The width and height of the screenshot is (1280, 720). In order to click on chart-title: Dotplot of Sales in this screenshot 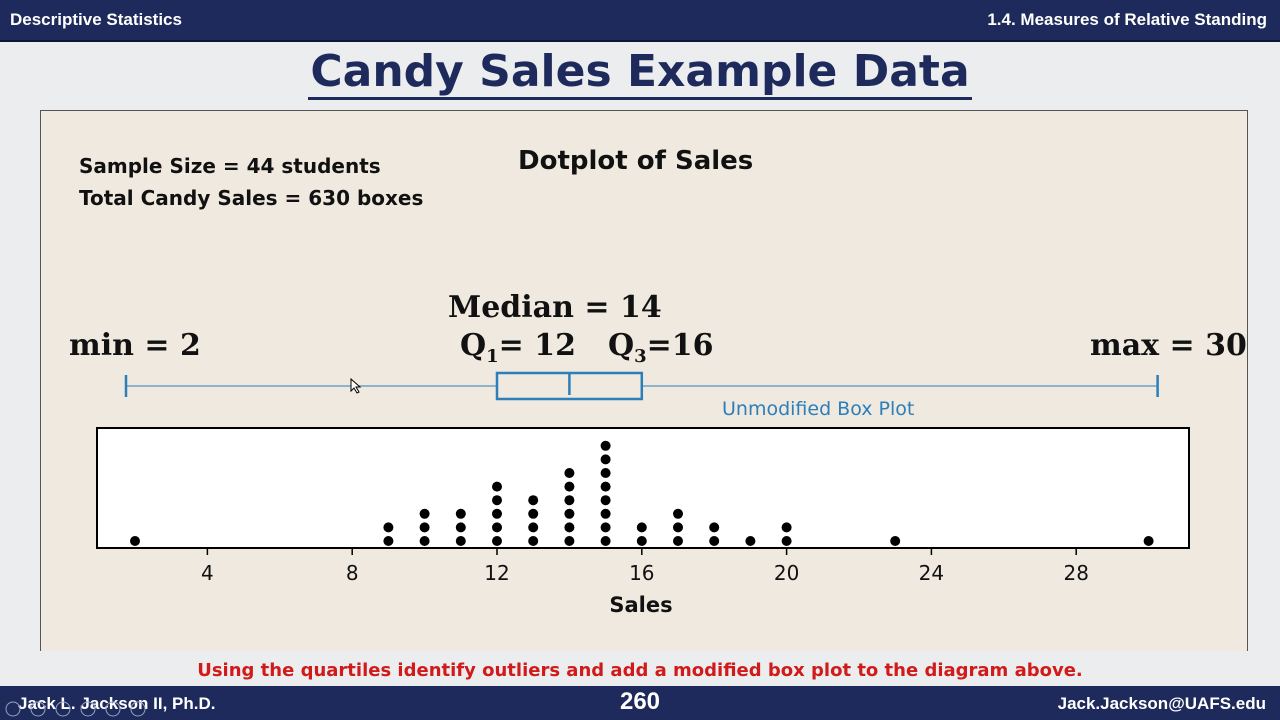, I will do `click(636, 161)`.